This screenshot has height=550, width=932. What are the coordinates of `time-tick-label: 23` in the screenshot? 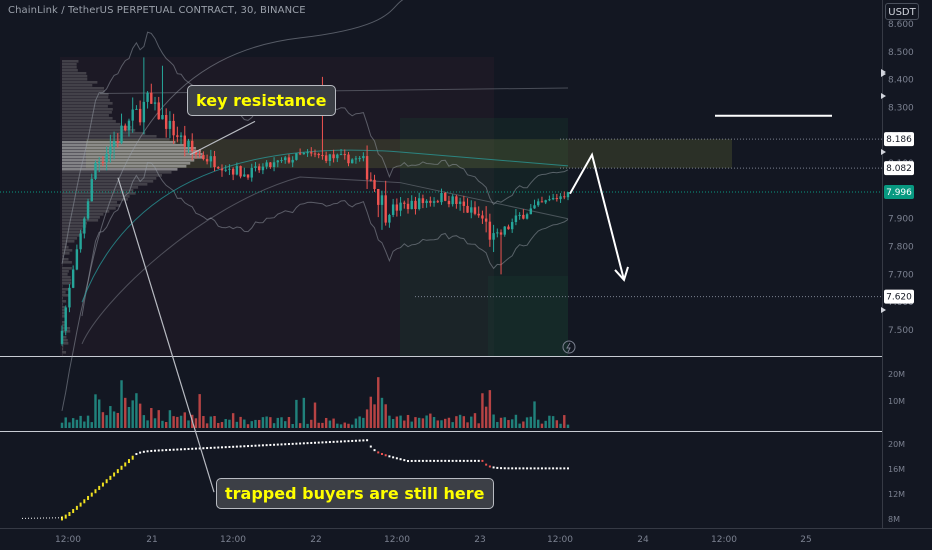 It's located at (479, 540).